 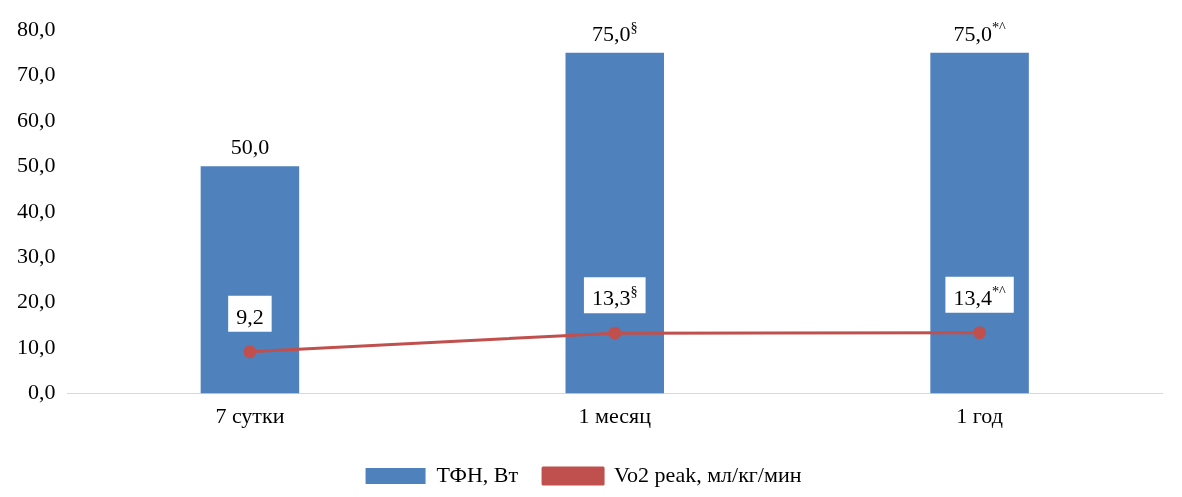 I want to click on legend-label: ТФН, Вт, so click(x=477, y=474).